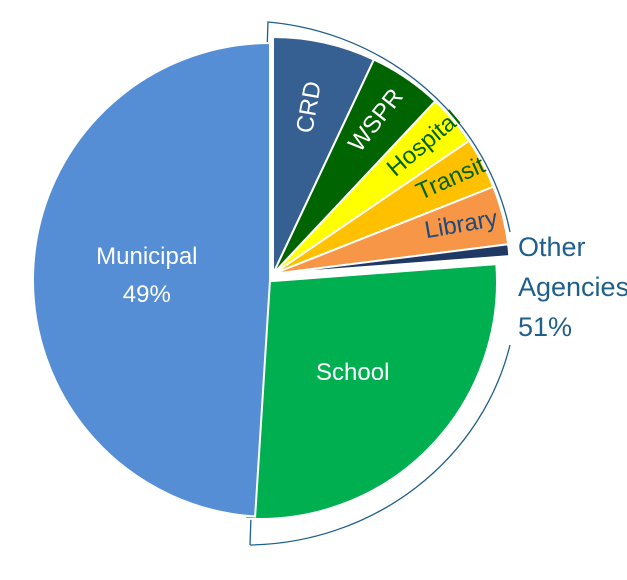  I want to click on other-agencies-label: Other Agencies 51%, so click(572, 287).